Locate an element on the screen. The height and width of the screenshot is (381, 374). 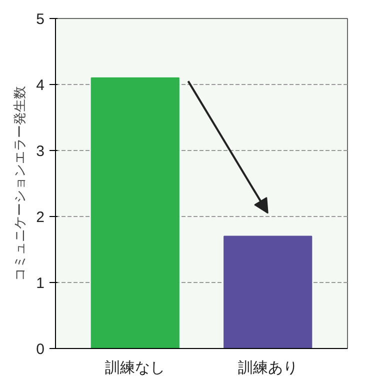
y-tick-label: 4 is located at coordinates (40, 85).